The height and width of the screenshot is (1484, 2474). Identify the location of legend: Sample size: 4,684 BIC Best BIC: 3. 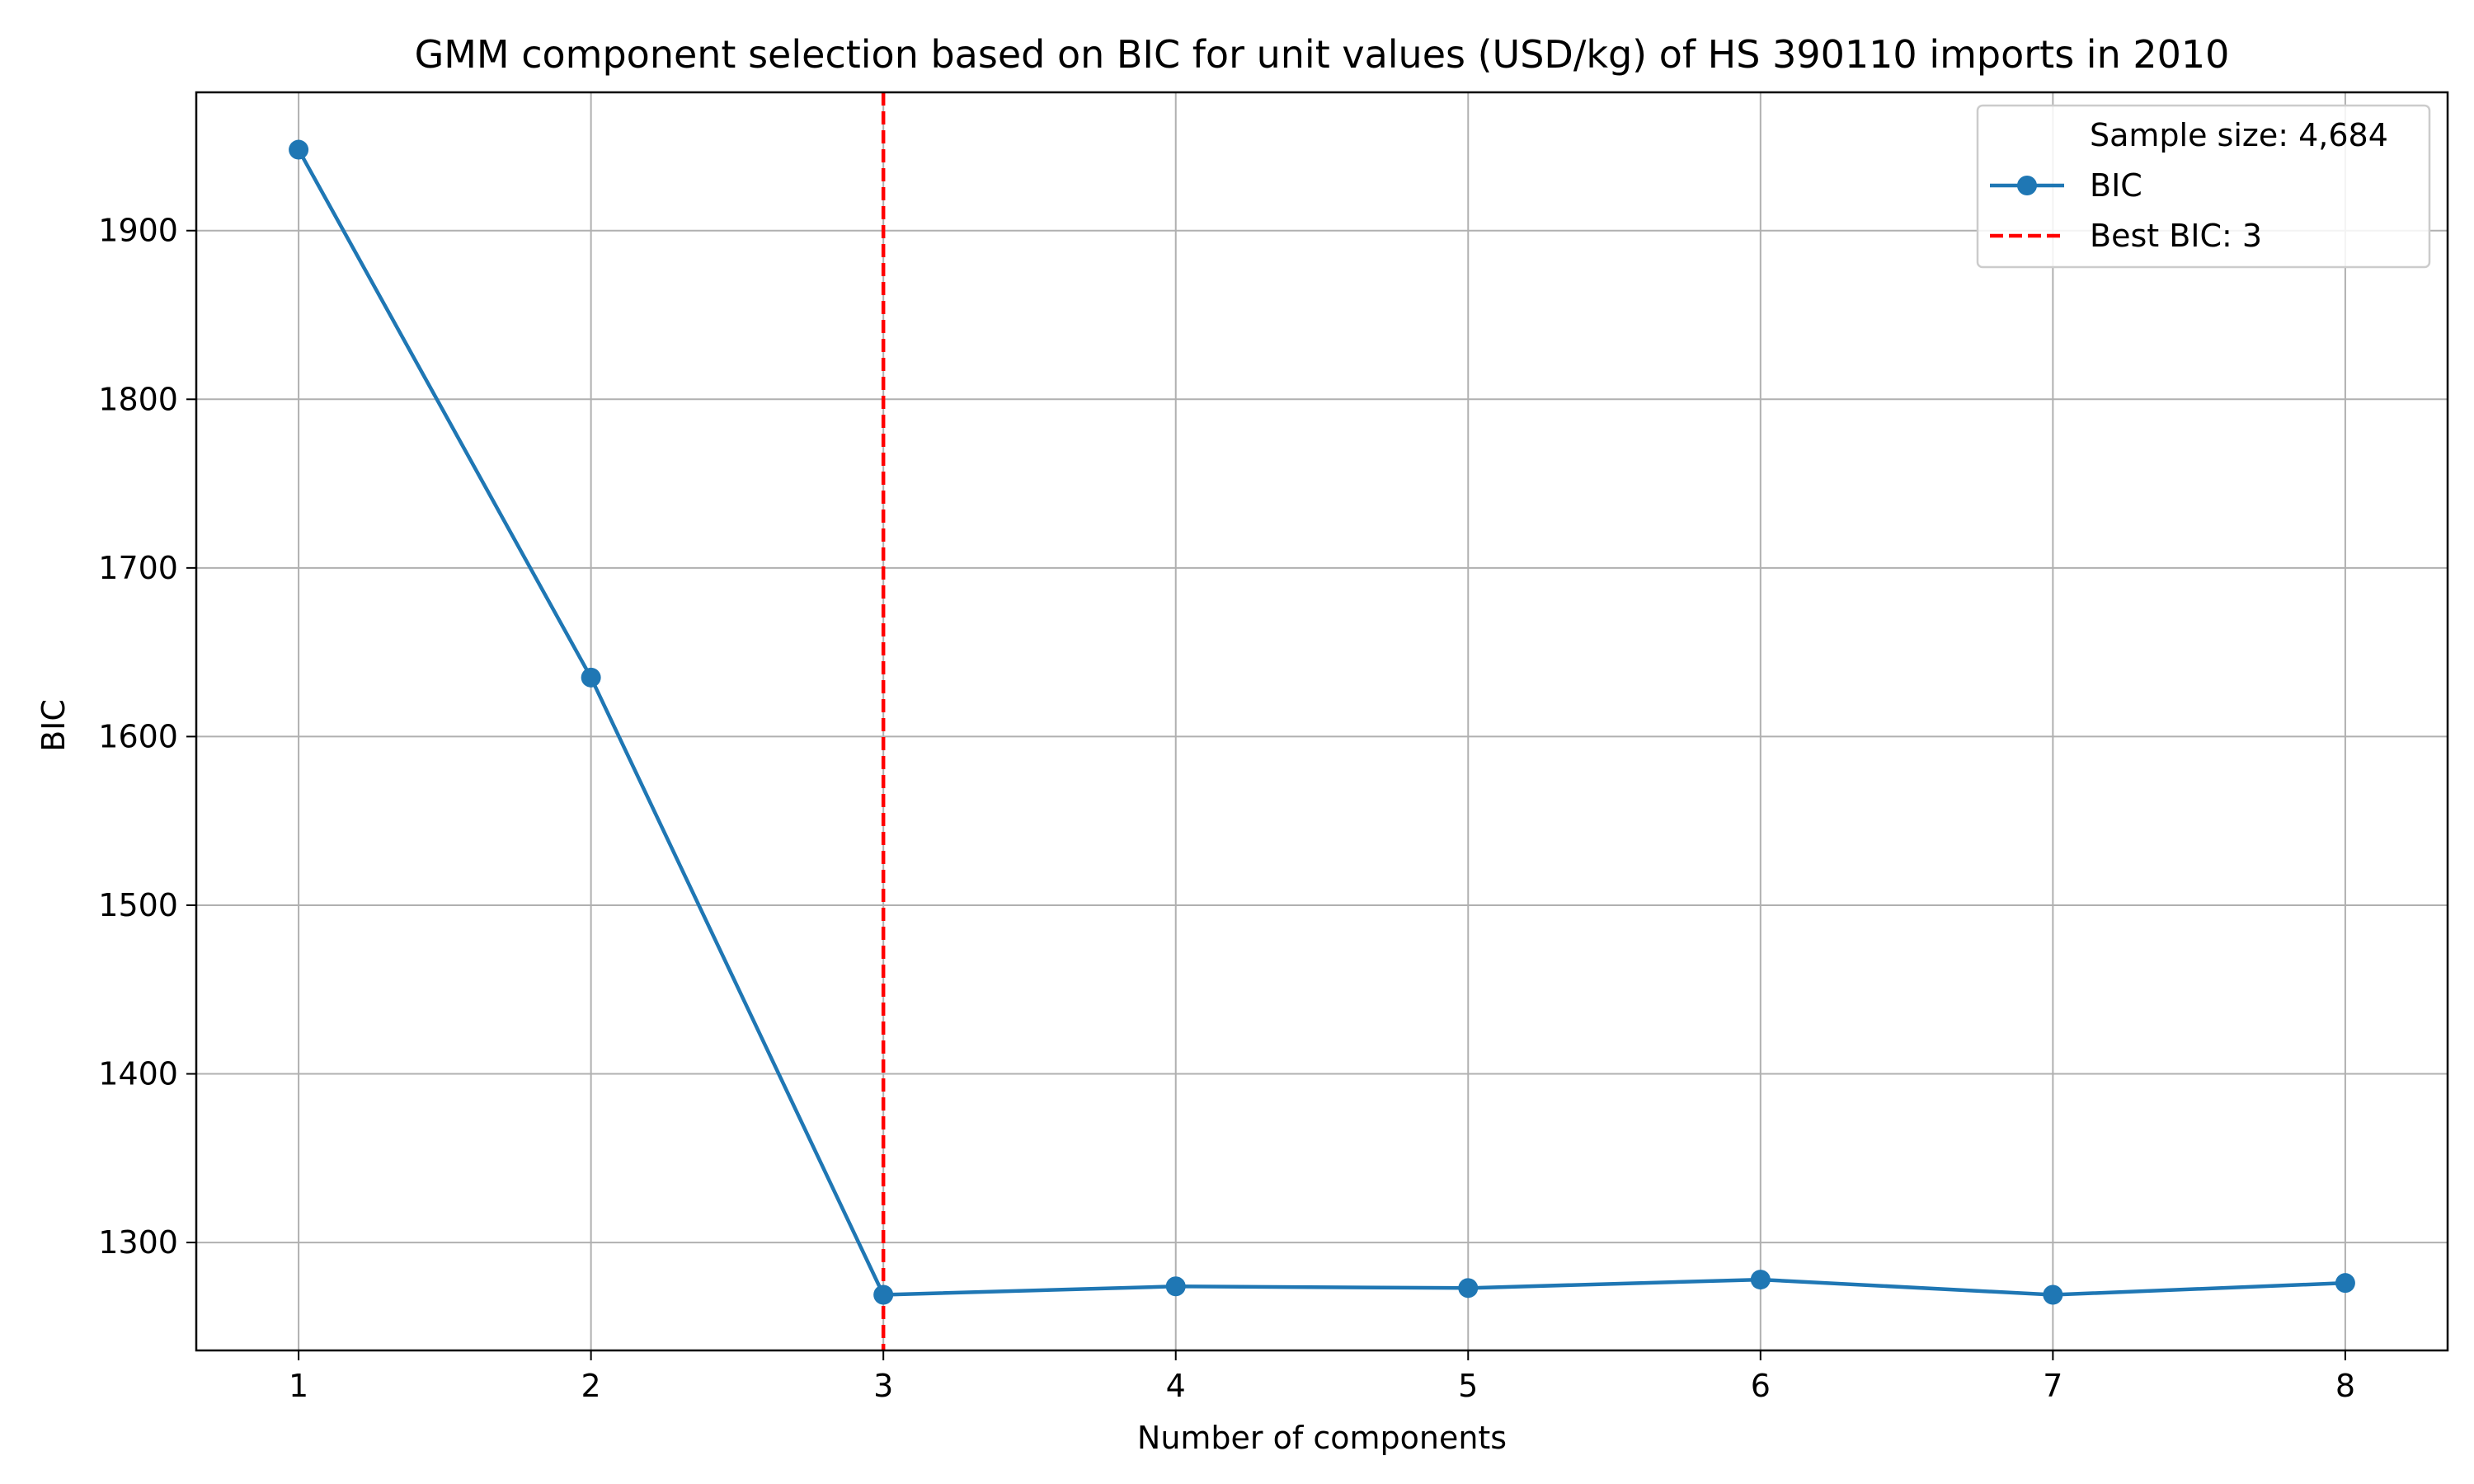
(2203, 186).